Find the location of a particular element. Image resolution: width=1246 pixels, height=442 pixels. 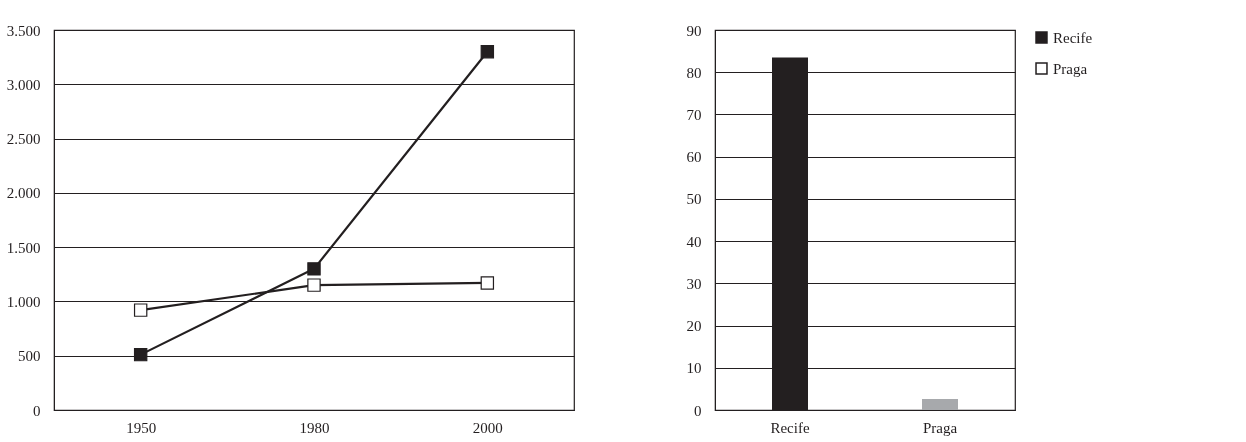

y-tick-label: 70 is located at coordinates (694, 114).